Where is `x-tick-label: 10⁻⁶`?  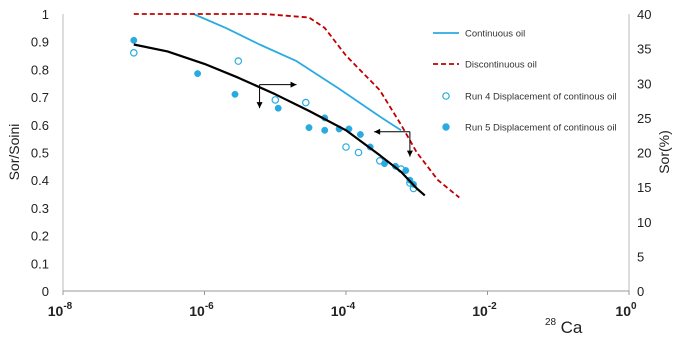 x-tick-label: 10⁻⁶ is located at coordinates (201, 310).